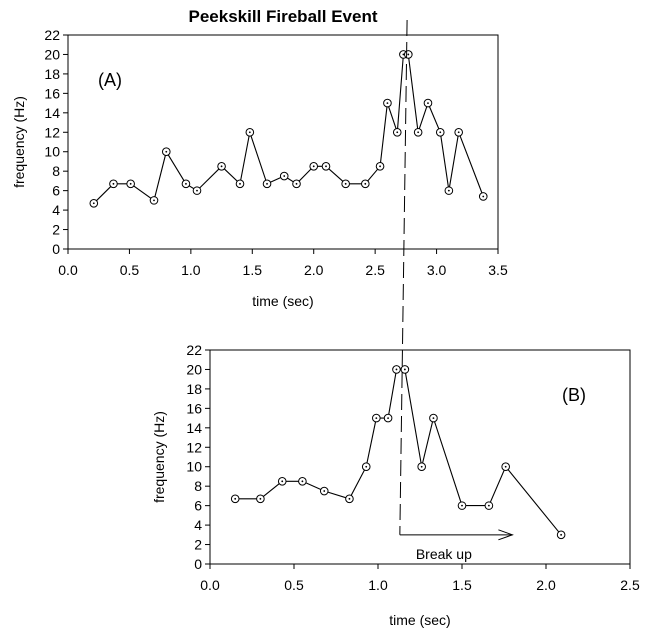 The image size is (646, 632). What do you see at coordinates (198, 506) in the screenshot?
I see `panel-b-y-tick-label: 6` at bounding box center [198, 506].